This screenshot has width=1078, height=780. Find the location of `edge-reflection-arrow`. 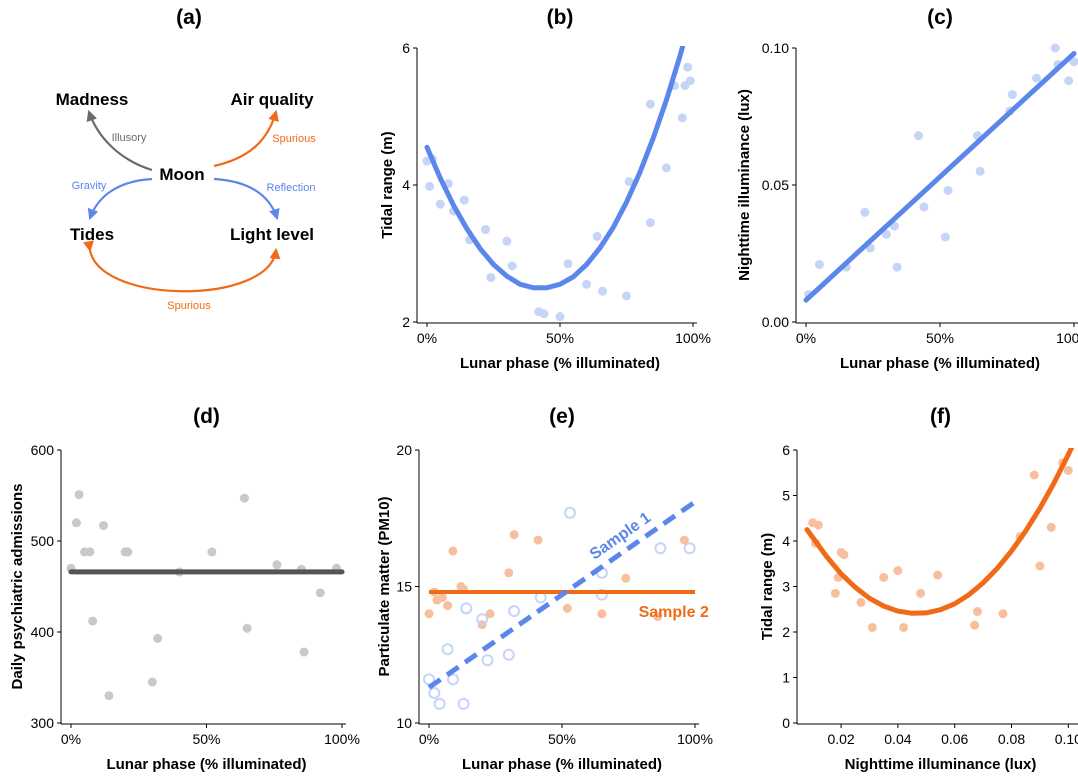

edge-reflection-arrow is located at coordinates (246, 199).